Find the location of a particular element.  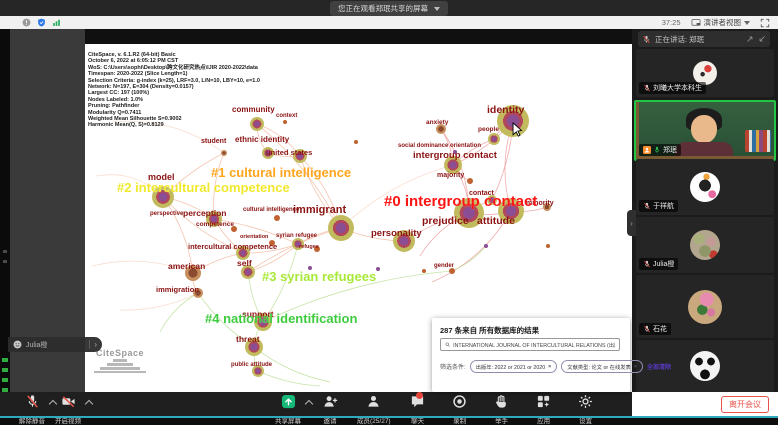

smiley-icon is located at coordinates (17, 344).